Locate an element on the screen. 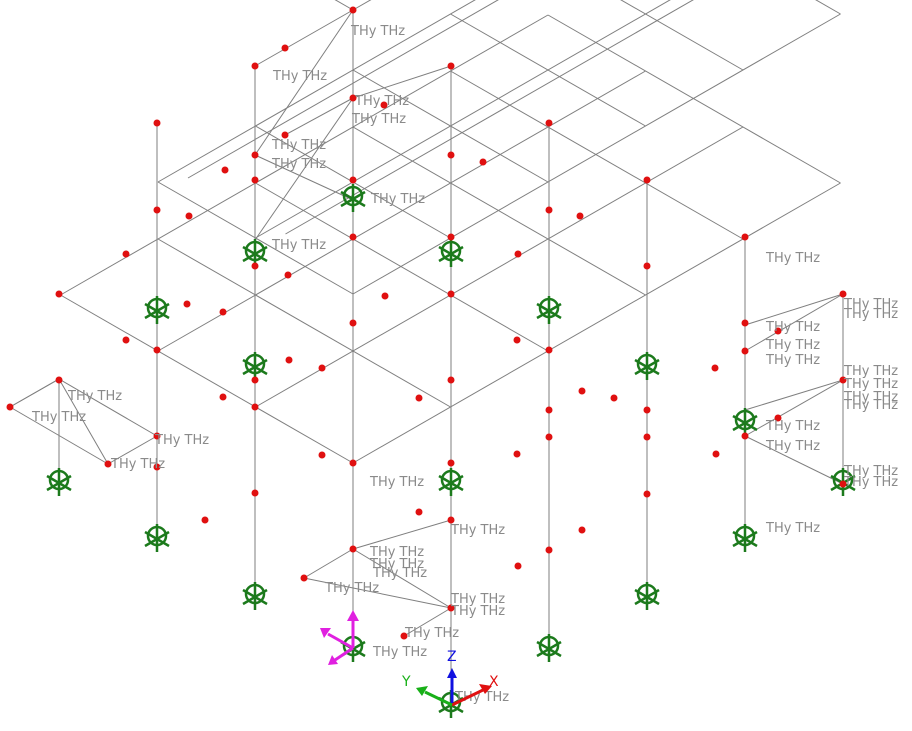 This screenshot has width=912, height=731. gizmo-up-head-icon is located at coordinates (353, 615).